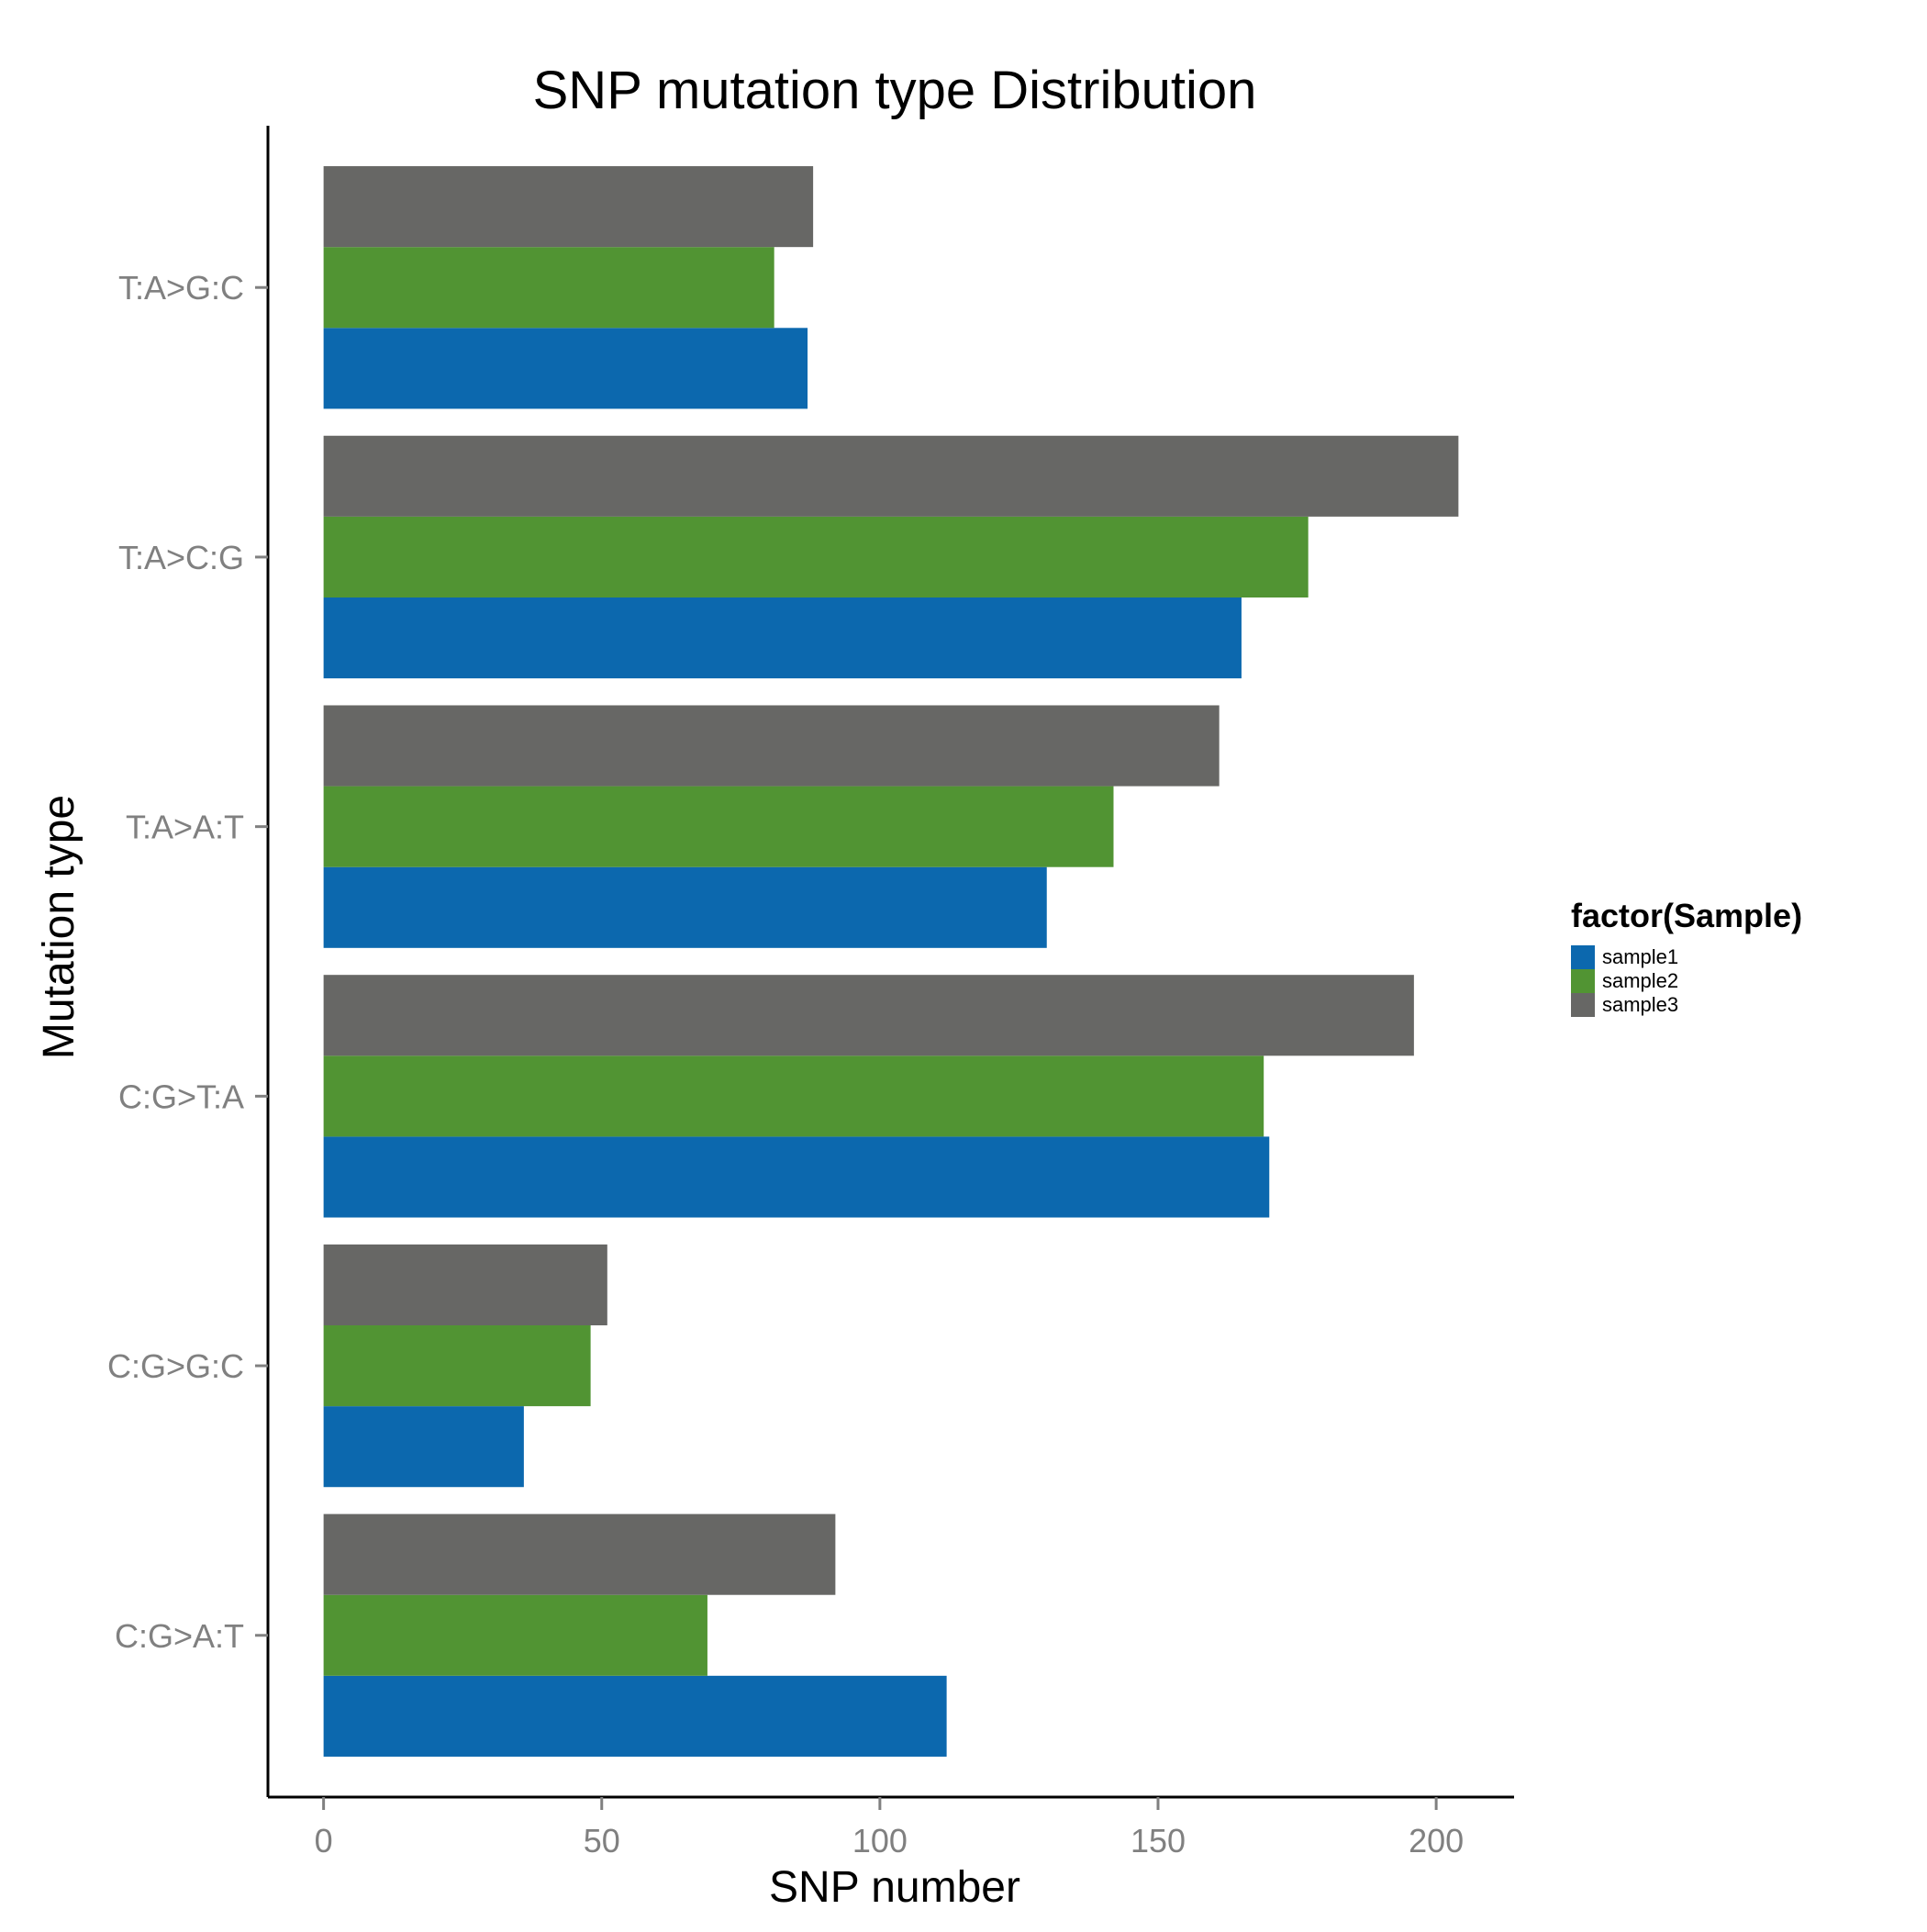 This screenshot has width=1927, height=1932. I want to click on legend-label-sample1: sample1, so click(1640, 956).